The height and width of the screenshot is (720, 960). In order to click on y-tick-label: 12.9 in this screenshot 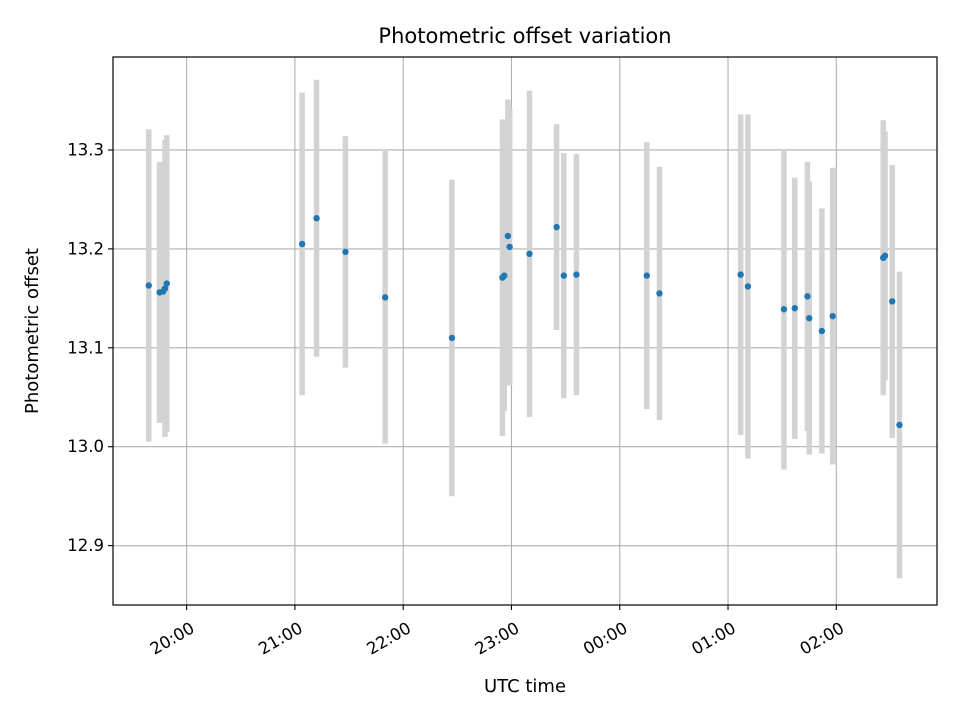, I will do `click(85, 545)`.